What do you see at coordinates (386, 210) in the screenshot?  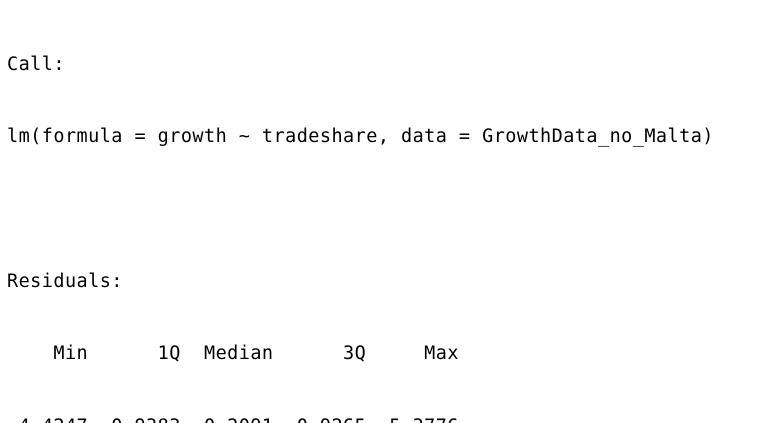 I see `blank-line` at bounding box center [386, 210].